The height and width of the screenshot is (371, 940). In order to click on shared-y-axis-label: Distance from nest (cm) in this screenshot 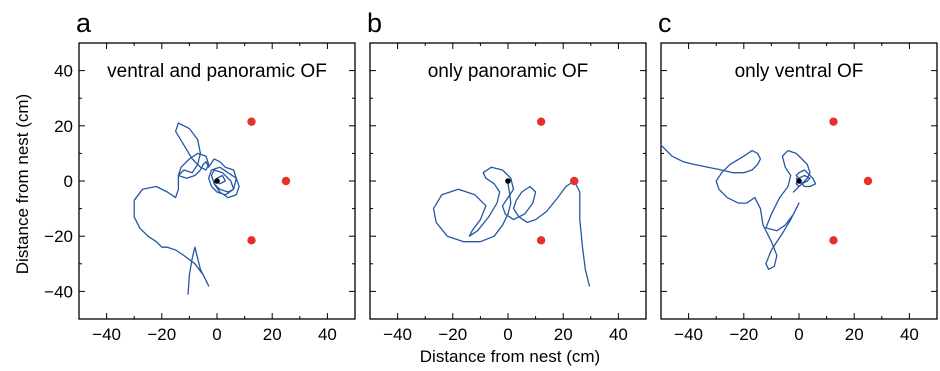, I will do `click(22, 184)`.